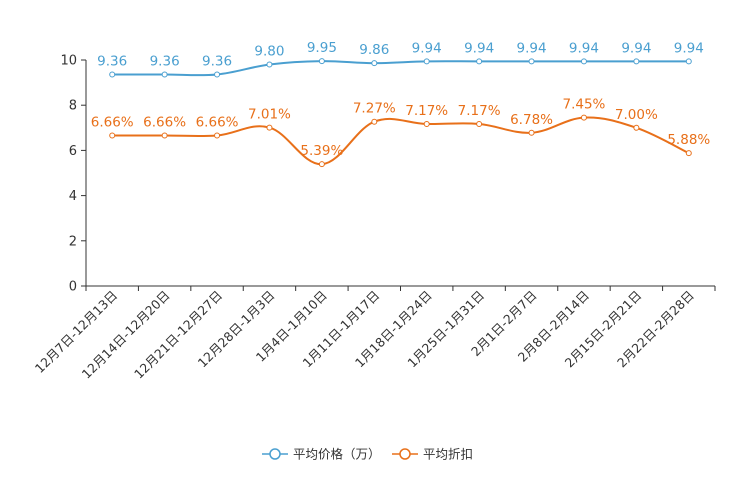 This screenshot has height=500, width=744. Describe the element at coordinates (73, 106) in the screenshot. I see `y-tick-label: 8` at that location.